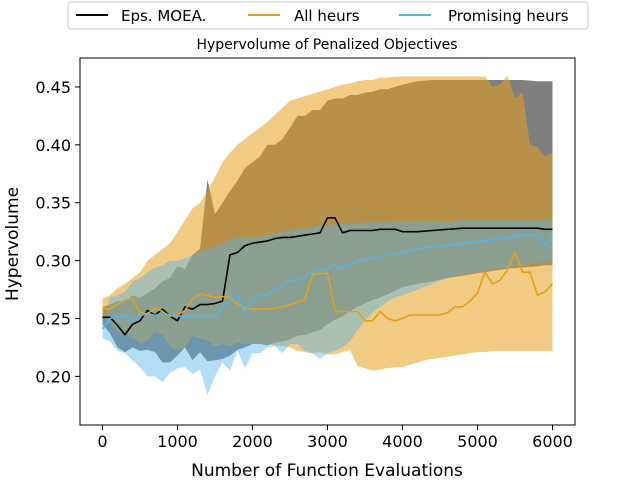 The width and height of the screenshot is (640, 480). What do you see at coordinates (163, 16) in the screenshot?
I see `legend-label-eps-moea: Eps. MOEA.` at bounding box center [163, 16].